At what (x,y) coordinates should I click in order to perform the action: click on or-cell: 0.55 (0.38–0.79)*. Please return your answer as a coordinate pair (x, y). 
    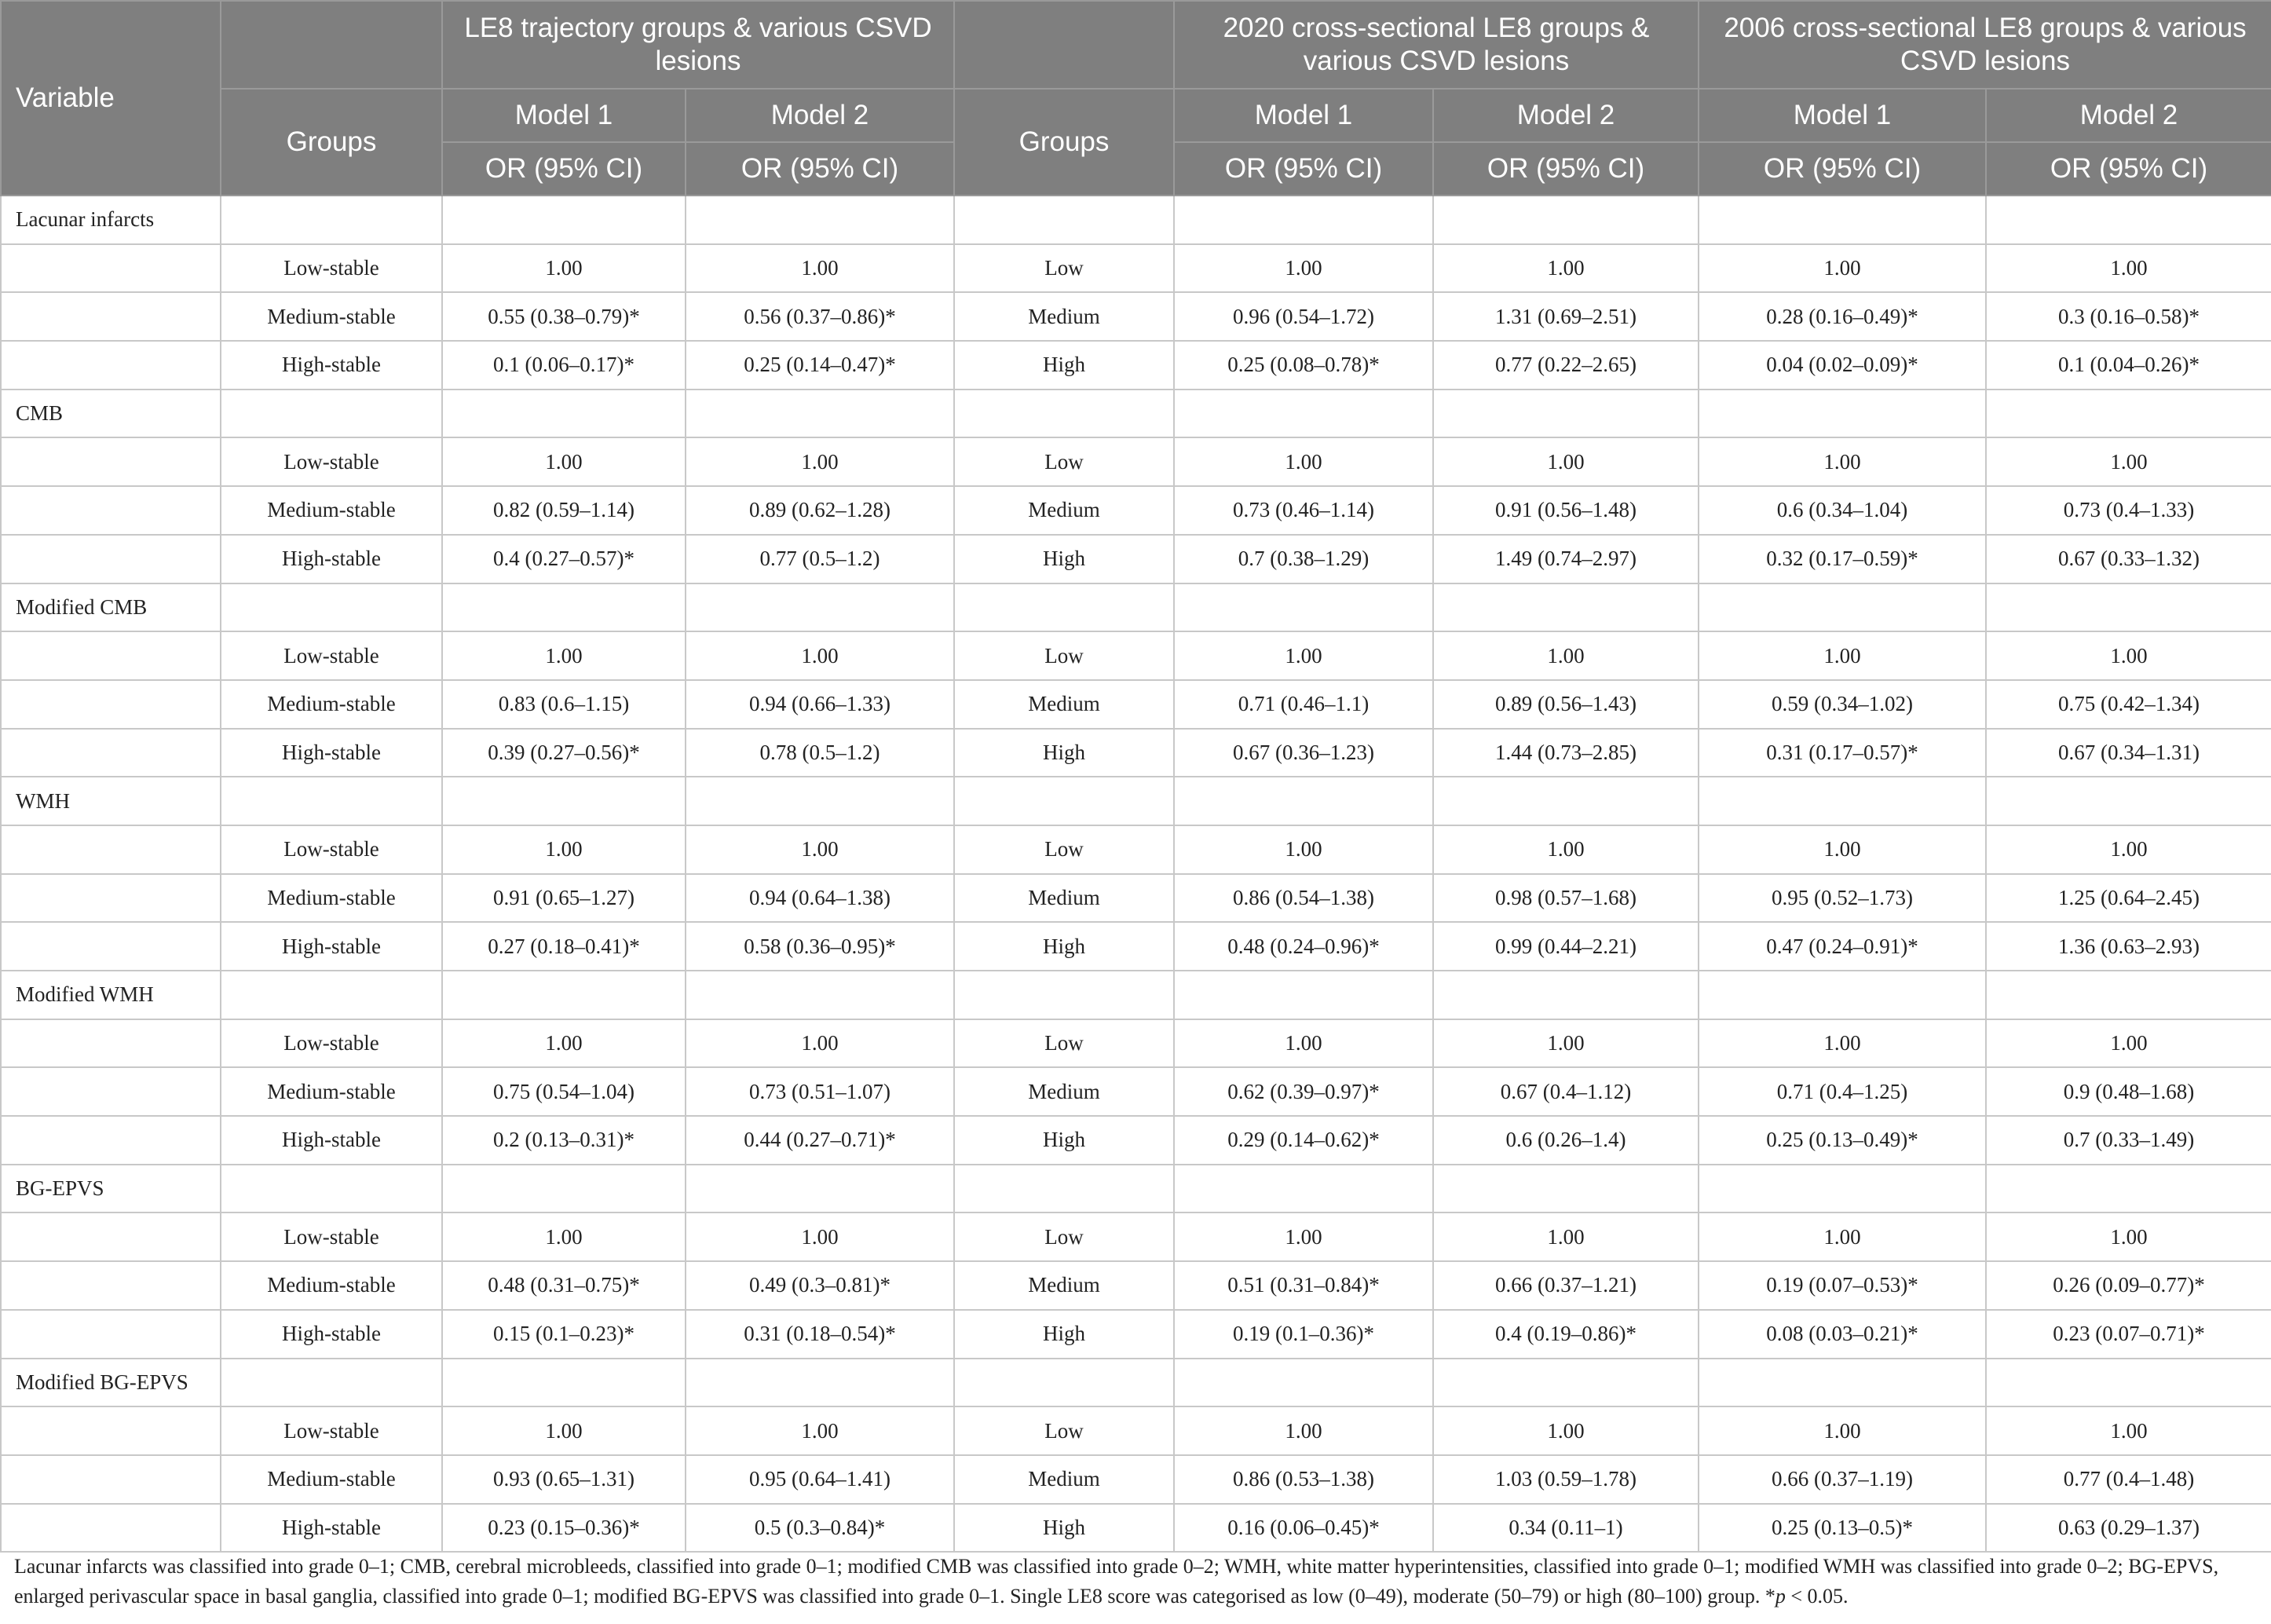
    Looking at the image, I should click on (563, 316).